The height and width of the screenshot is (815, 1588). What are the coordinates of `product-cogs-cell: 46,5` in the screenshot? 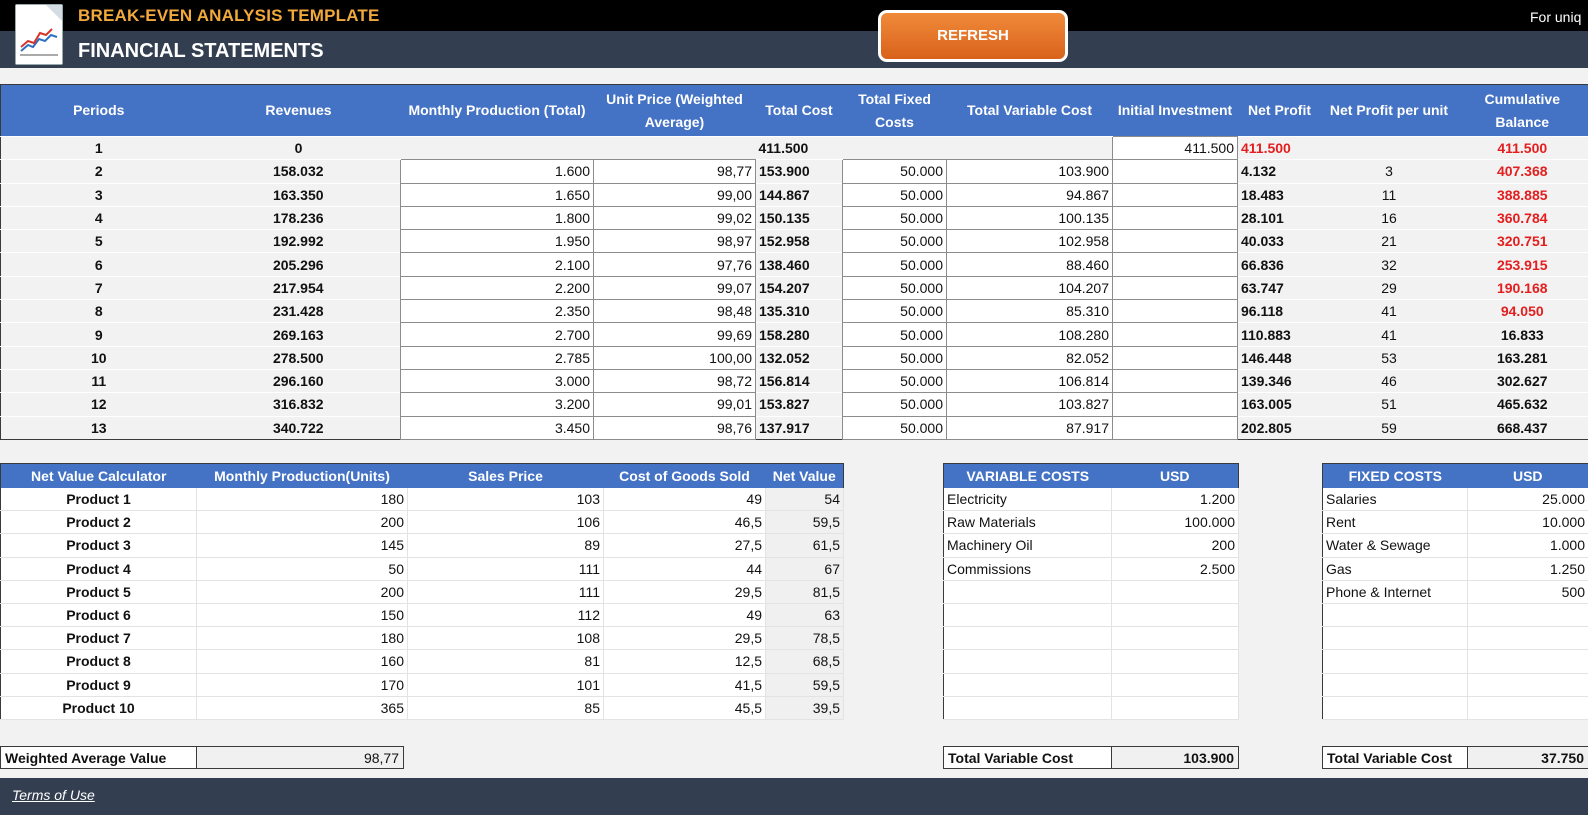 It's located at (684, 522).